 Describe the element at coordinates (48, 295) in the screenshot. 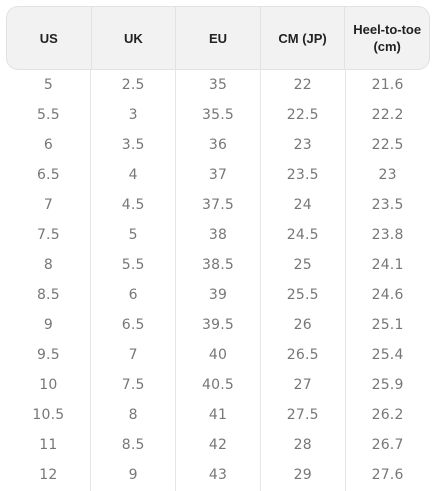

I see `cell-us: 8.5` at that location.